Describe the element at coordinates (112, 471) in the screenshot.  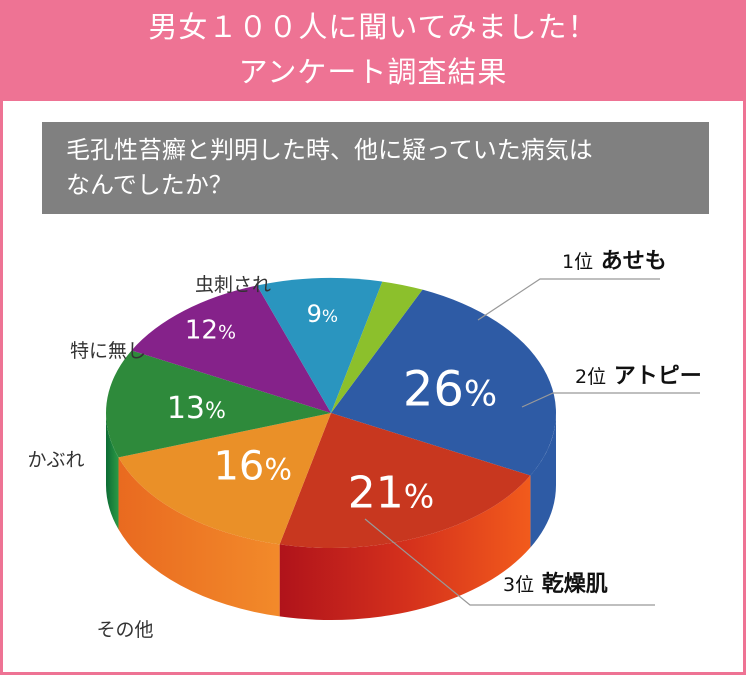
I see `pie-side-その他` at that location.